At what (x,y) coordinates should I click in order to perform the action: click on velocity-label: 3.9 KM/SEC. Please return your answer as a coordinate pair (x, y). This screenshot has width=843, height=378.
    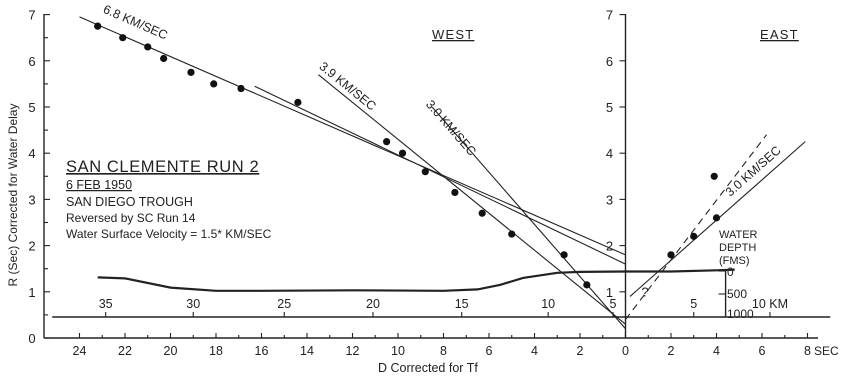
    Looking at the image, I should click on (347, 86).